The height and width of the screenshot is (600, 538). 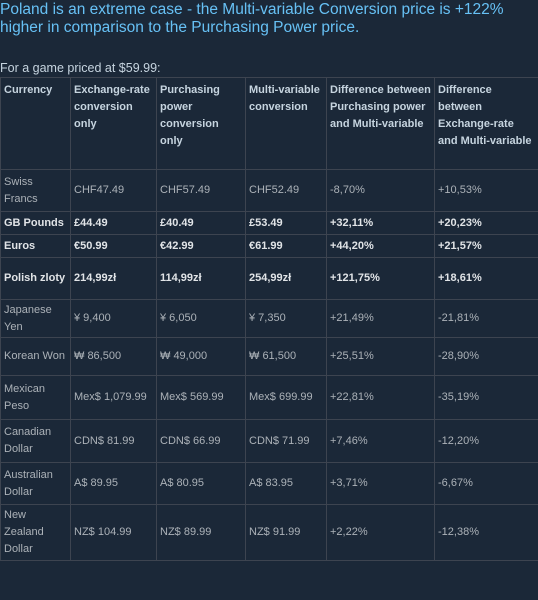 What do you see at coordinates (113, 397) in the screenshot?
I see `exchange-rate-cell: Mex$ 1,079.99` at bounding box center [113, 397].